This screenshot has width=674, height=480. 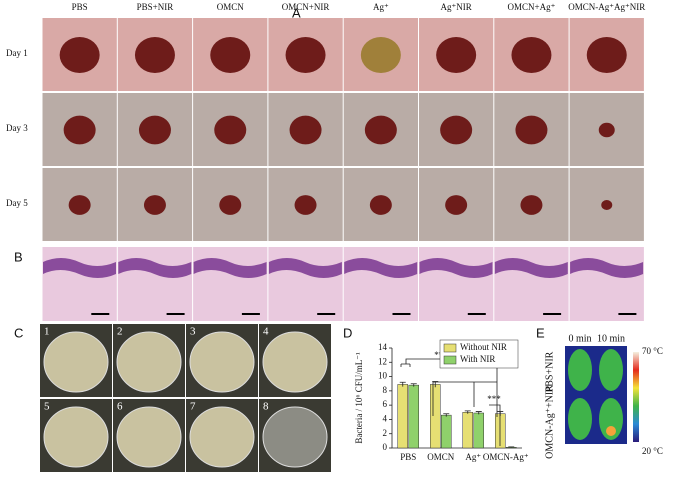 What do you see at coordinates (532, 7) in the screenshot?
I see `column-header: OMCN+Ag⁺` at bounding box center [532, 7].